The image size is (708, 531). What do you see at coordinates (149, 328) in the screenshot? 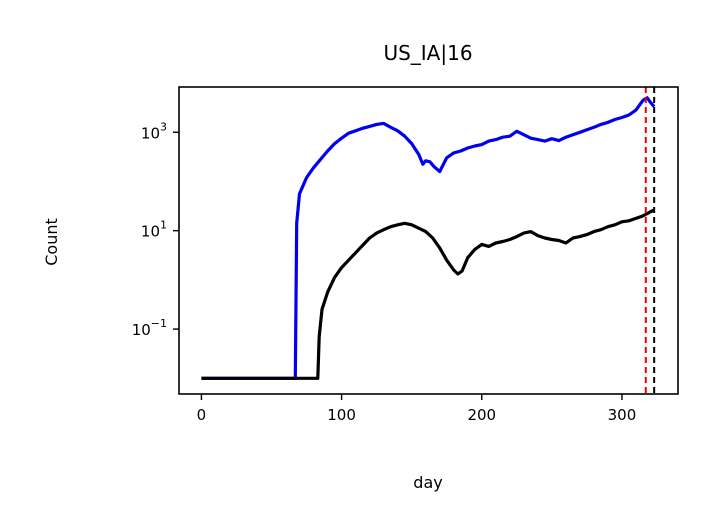
I see `y-tick-label: 10⁻¹` at bounding box center [149, 328].